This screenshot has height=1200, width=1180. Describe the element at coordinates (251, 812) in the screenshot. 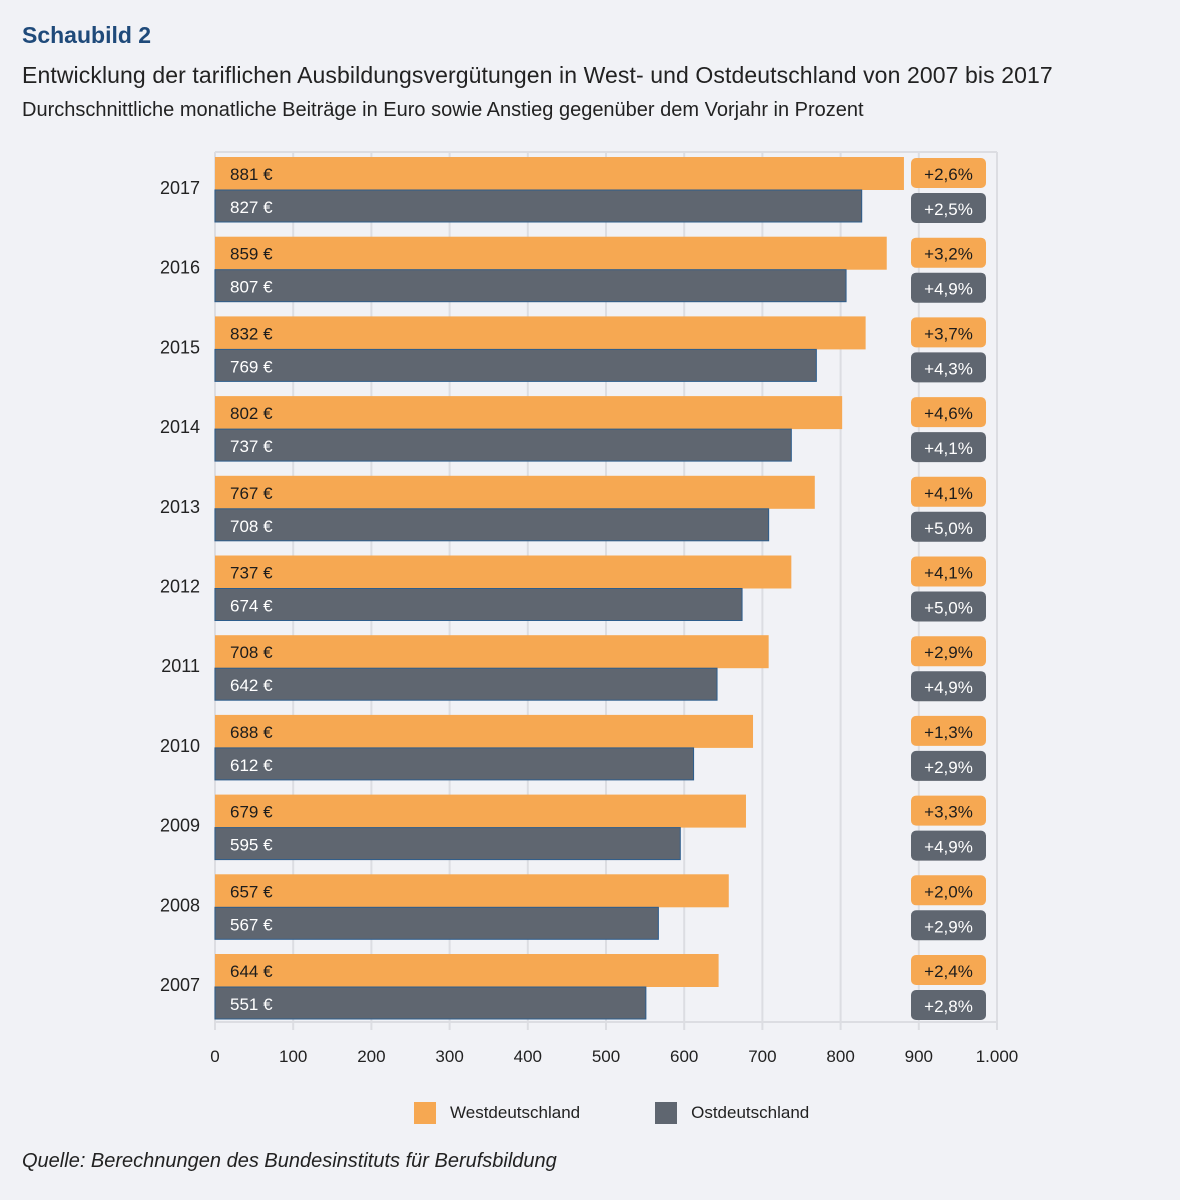

I see `value-label-west: 679 €` at that location.